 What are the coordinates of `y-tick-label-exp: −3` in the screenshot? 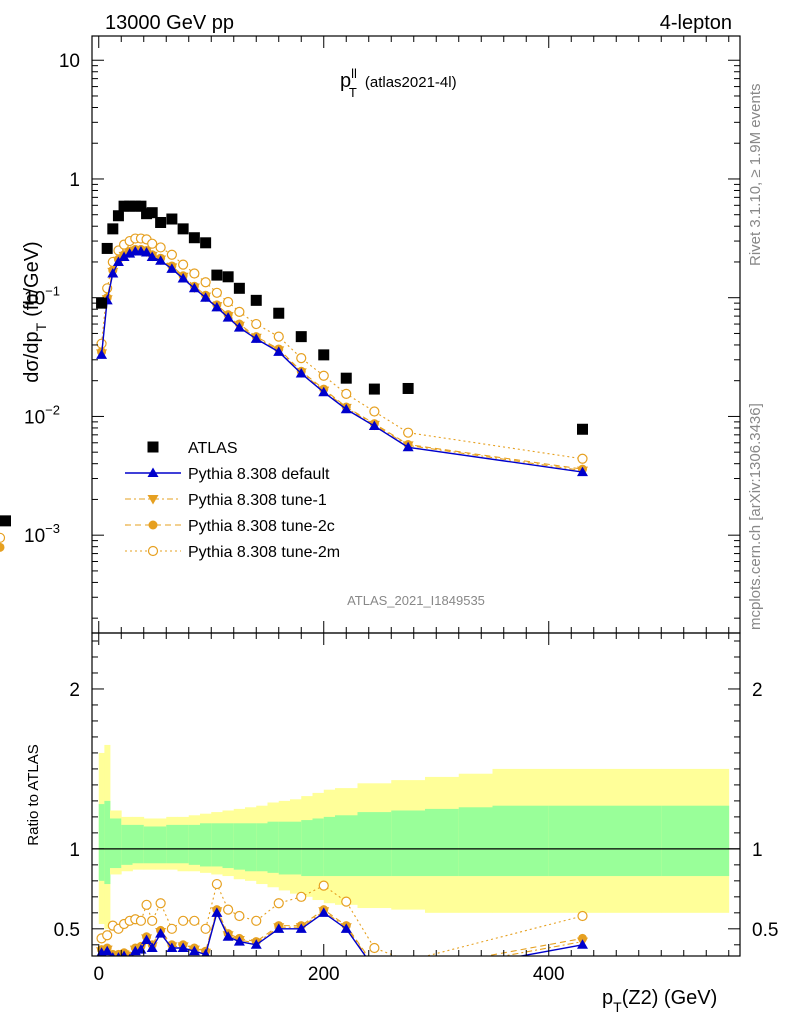 It's located at (52, 528).